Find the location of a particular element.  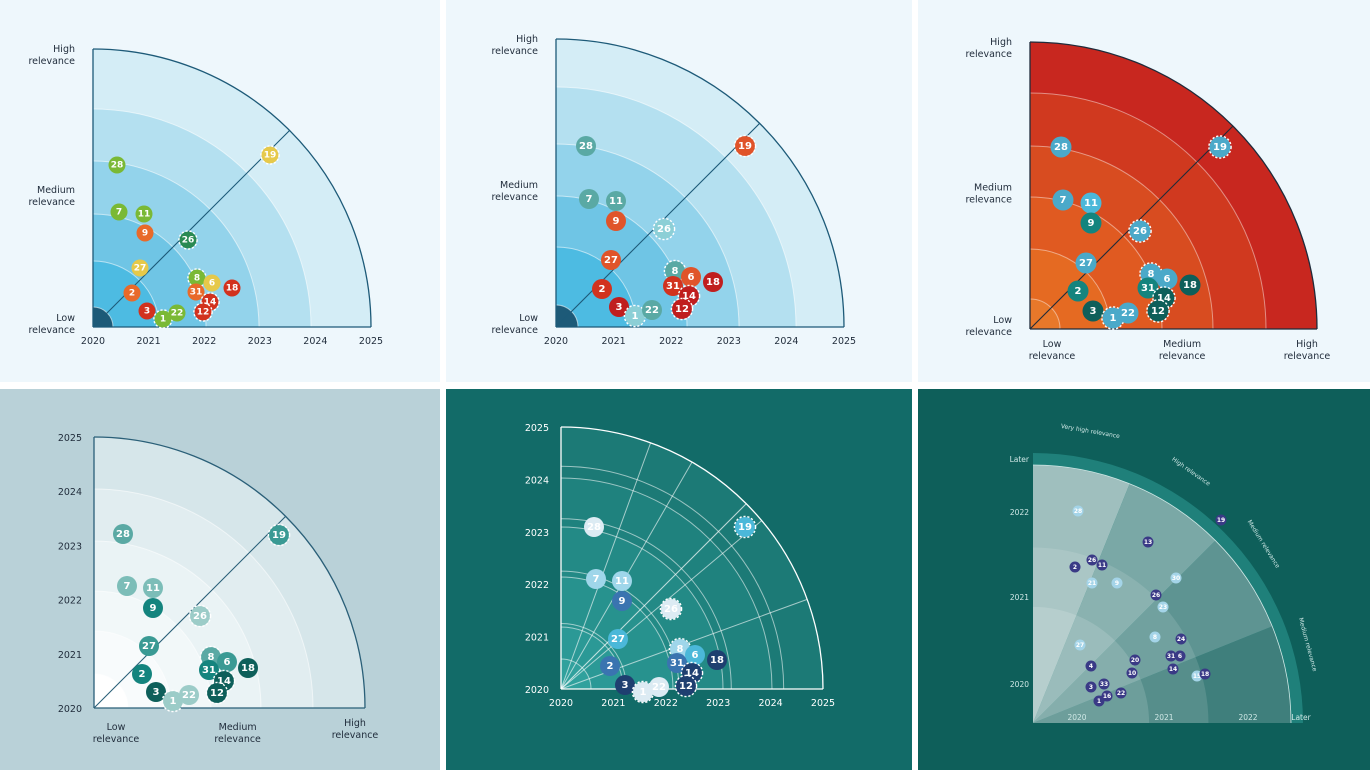

radar-dot: 33 is located at coordinates (1104, 684).